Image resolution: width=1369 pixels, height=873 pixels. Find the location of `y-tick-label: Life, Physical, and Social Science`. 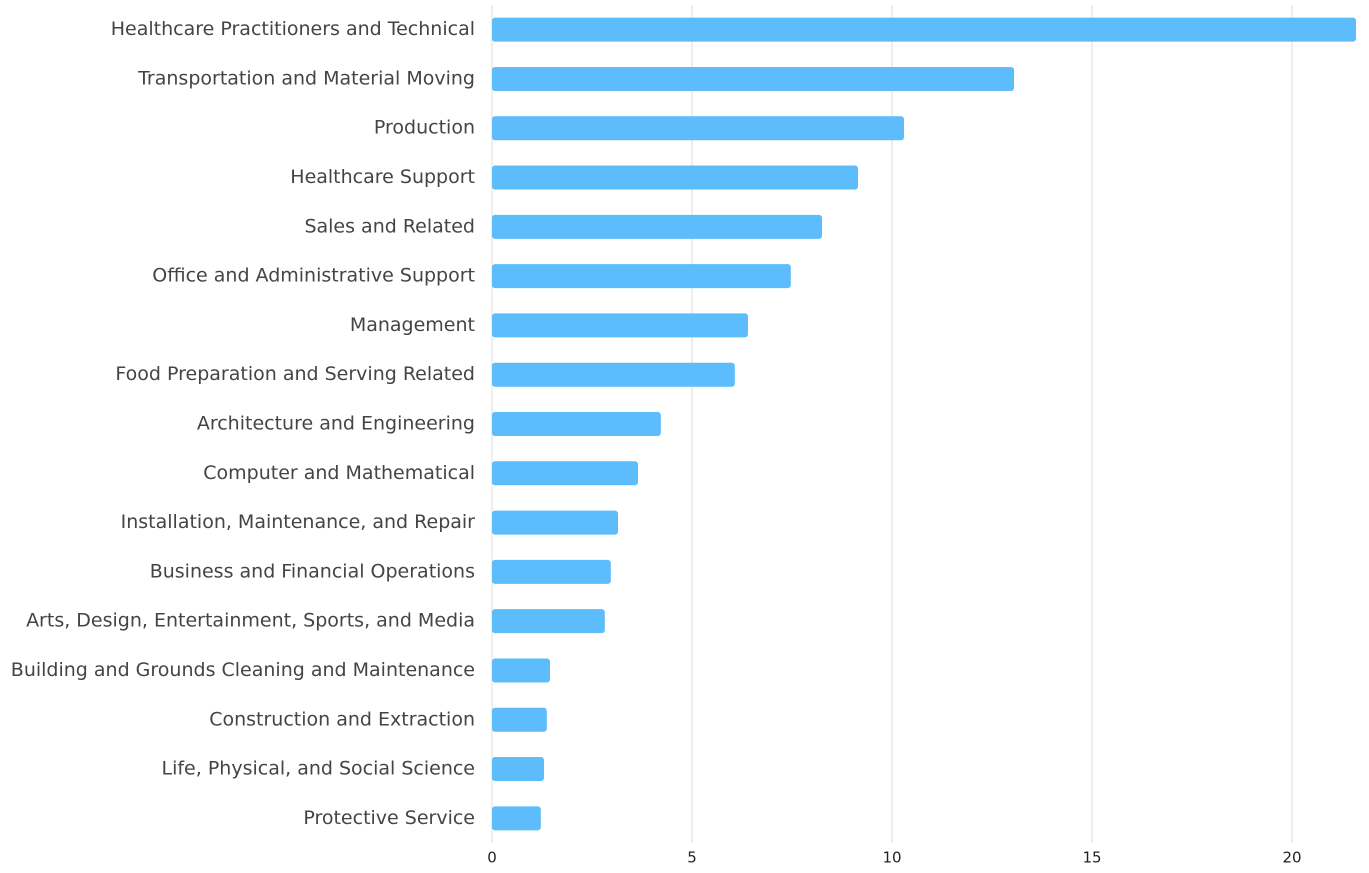

y-tick-label: Life, Physical, and Social Science is located at coordinates (319, 769).